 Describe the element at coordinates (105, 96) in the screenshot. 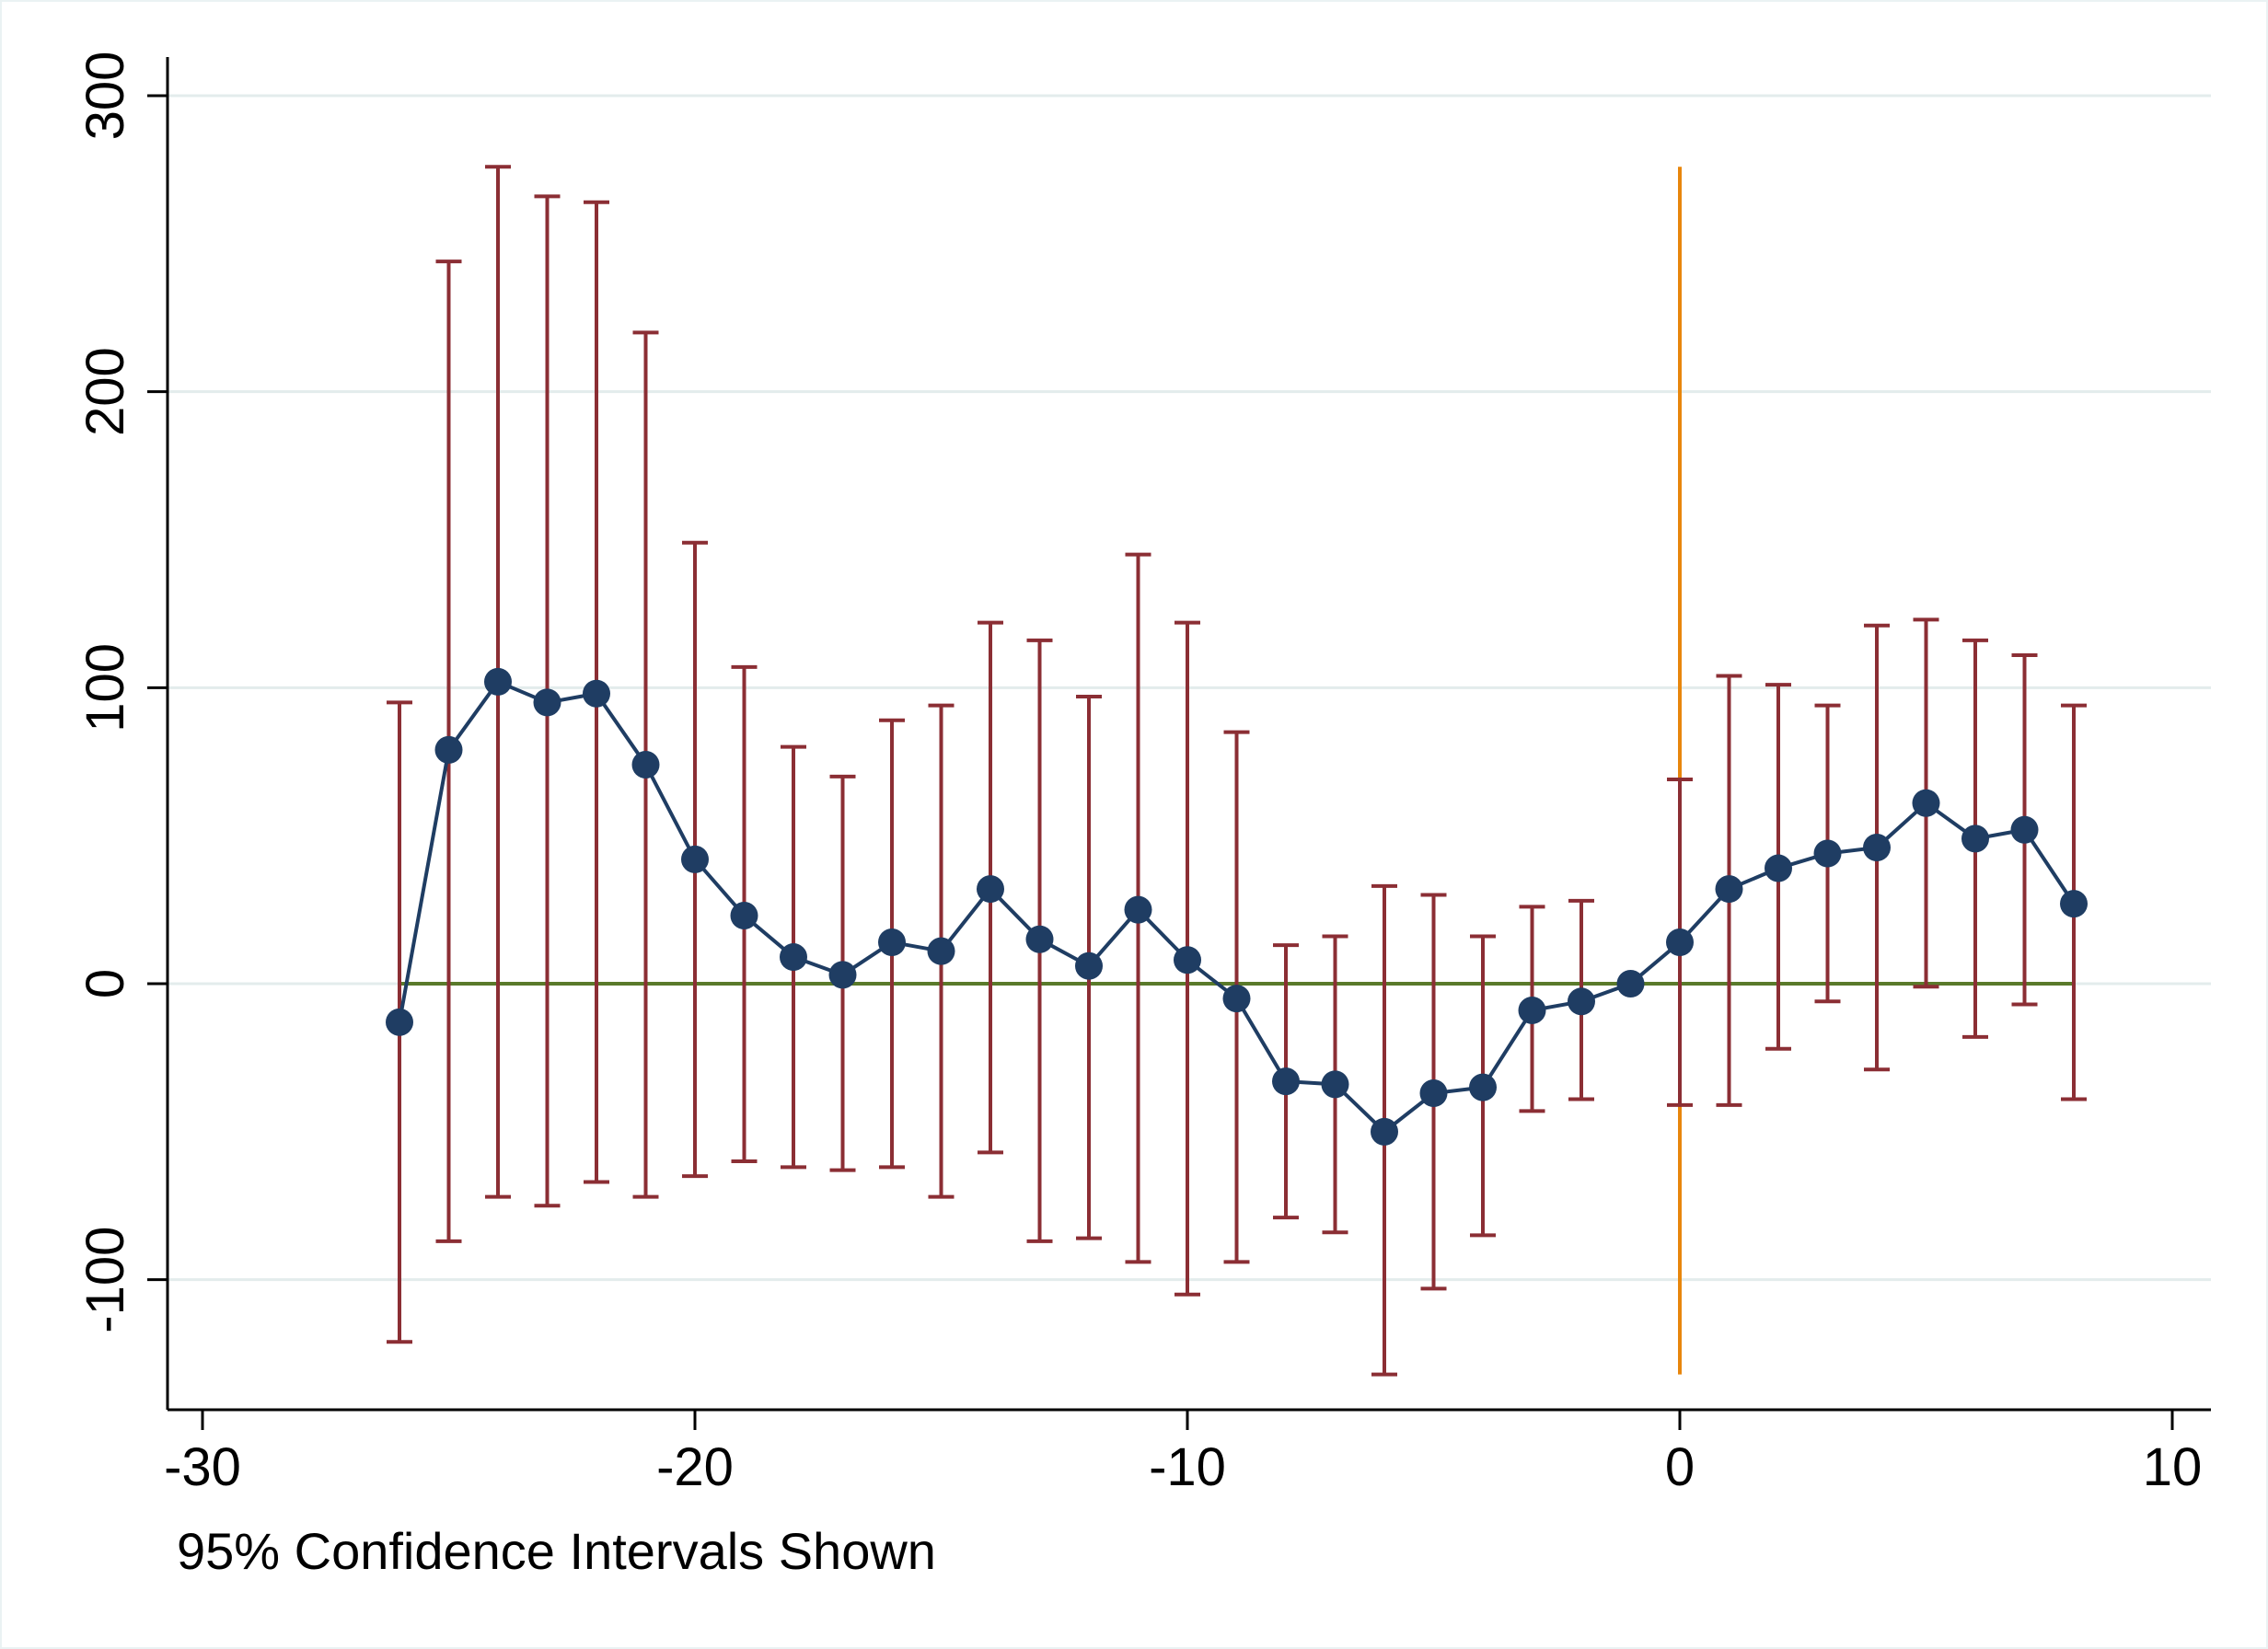

I see `y-tick-label: 300` at that location.